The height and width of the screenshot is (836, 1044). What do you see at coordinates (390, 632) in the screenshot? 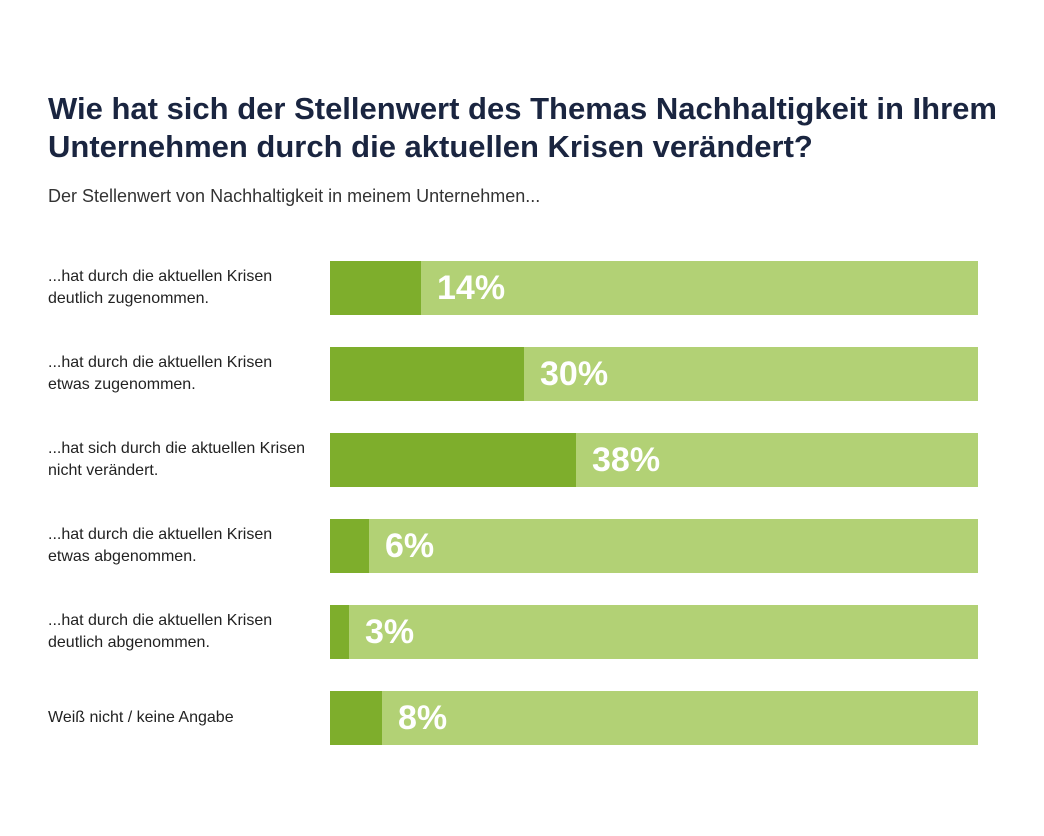
I see `value-label: 3%` at bounding box center [390, 632].